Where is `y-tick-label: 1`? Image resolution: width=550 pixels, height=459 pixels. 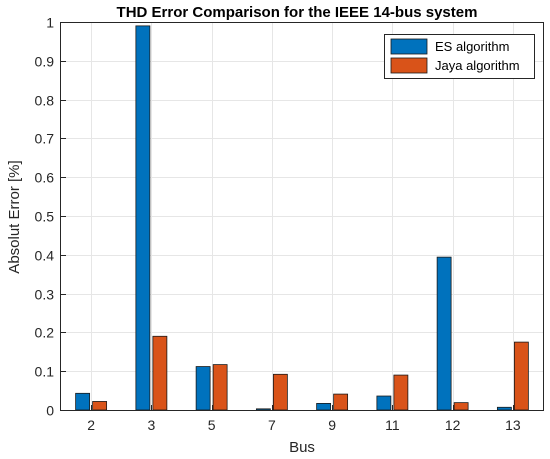 y-tick-label: 1 is located at coordinates (50, 23).